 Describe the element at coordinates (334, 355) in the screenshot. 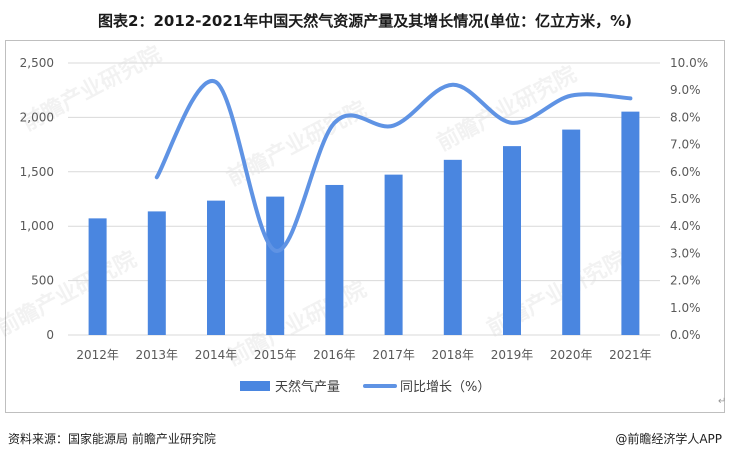

I see `x-tick-label: 2016年` at that location.